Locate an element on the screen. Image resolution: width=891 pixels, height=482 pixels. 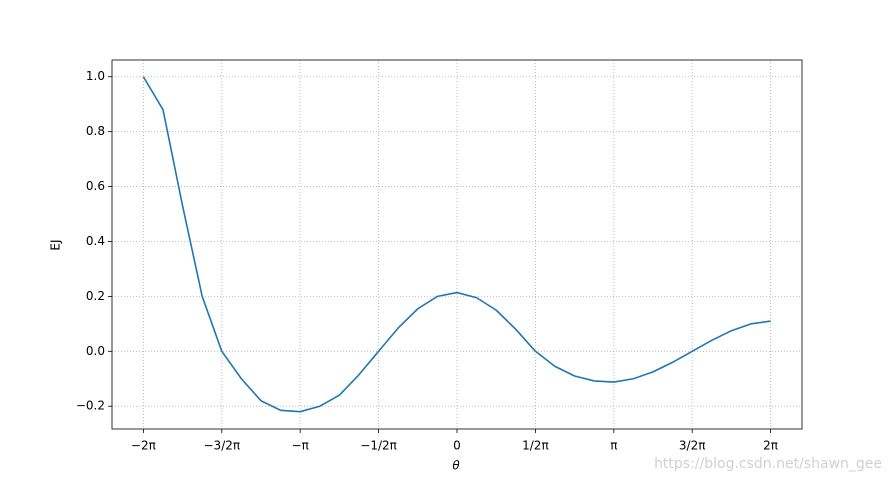
x-axis-label: θ is located at coordinates (456, 466).